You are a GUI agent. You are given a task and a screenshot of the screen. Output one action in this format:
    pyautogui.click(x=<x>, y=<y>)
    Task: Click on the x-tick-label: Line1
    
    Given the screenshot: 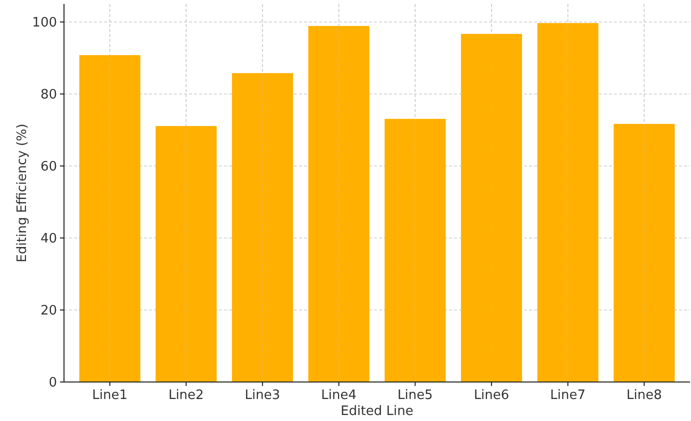 What is the action you would take?
    pyautogui.click(x=110, y=395)
    